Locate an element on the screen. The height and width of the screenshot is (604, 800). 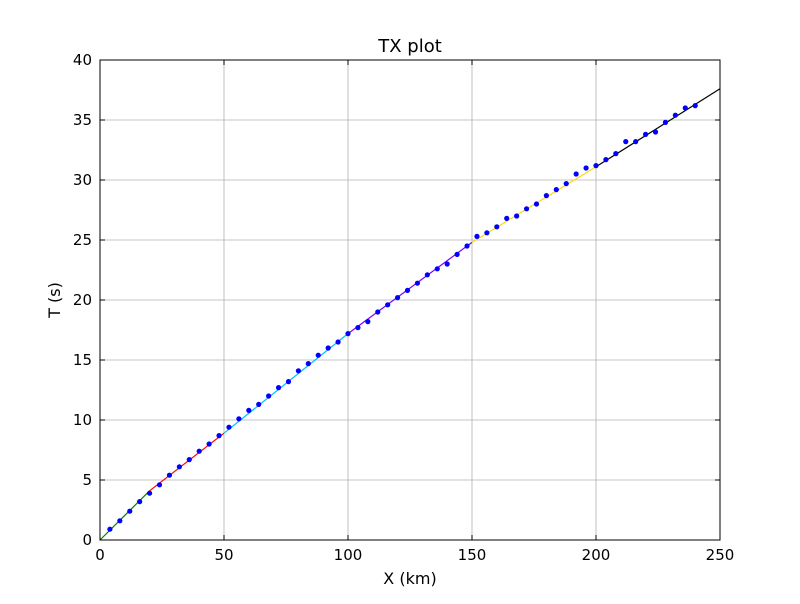
y-axis-label: T (s) is located at coordinates (54, 300).